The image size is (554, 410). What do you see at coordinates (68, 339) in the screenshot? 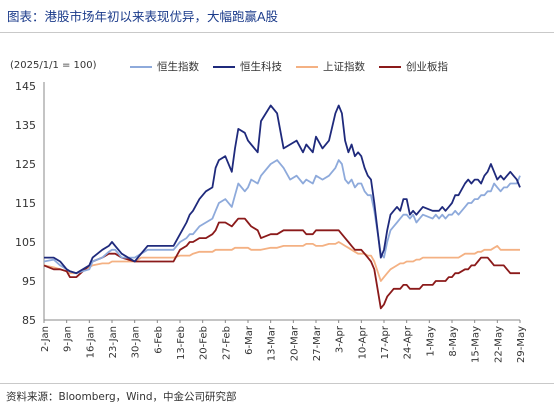
I see `x-tick-label: 9-Jan` at bounding box center [68, 339].